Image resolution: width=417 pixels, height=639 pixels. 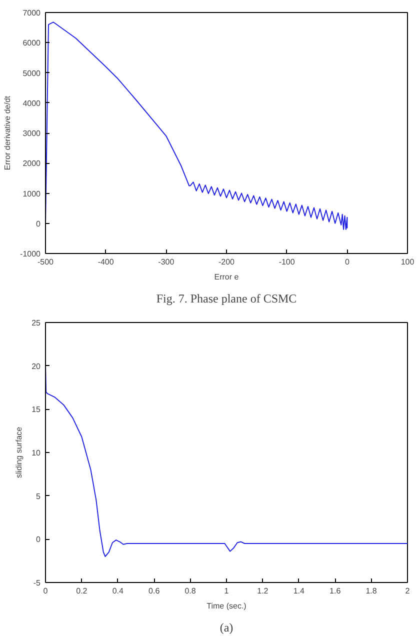 What do you see at coordinates (263, 591) in the screenshot?
I see `x-tick-label: 1.2` at bounding box center [263, 591].